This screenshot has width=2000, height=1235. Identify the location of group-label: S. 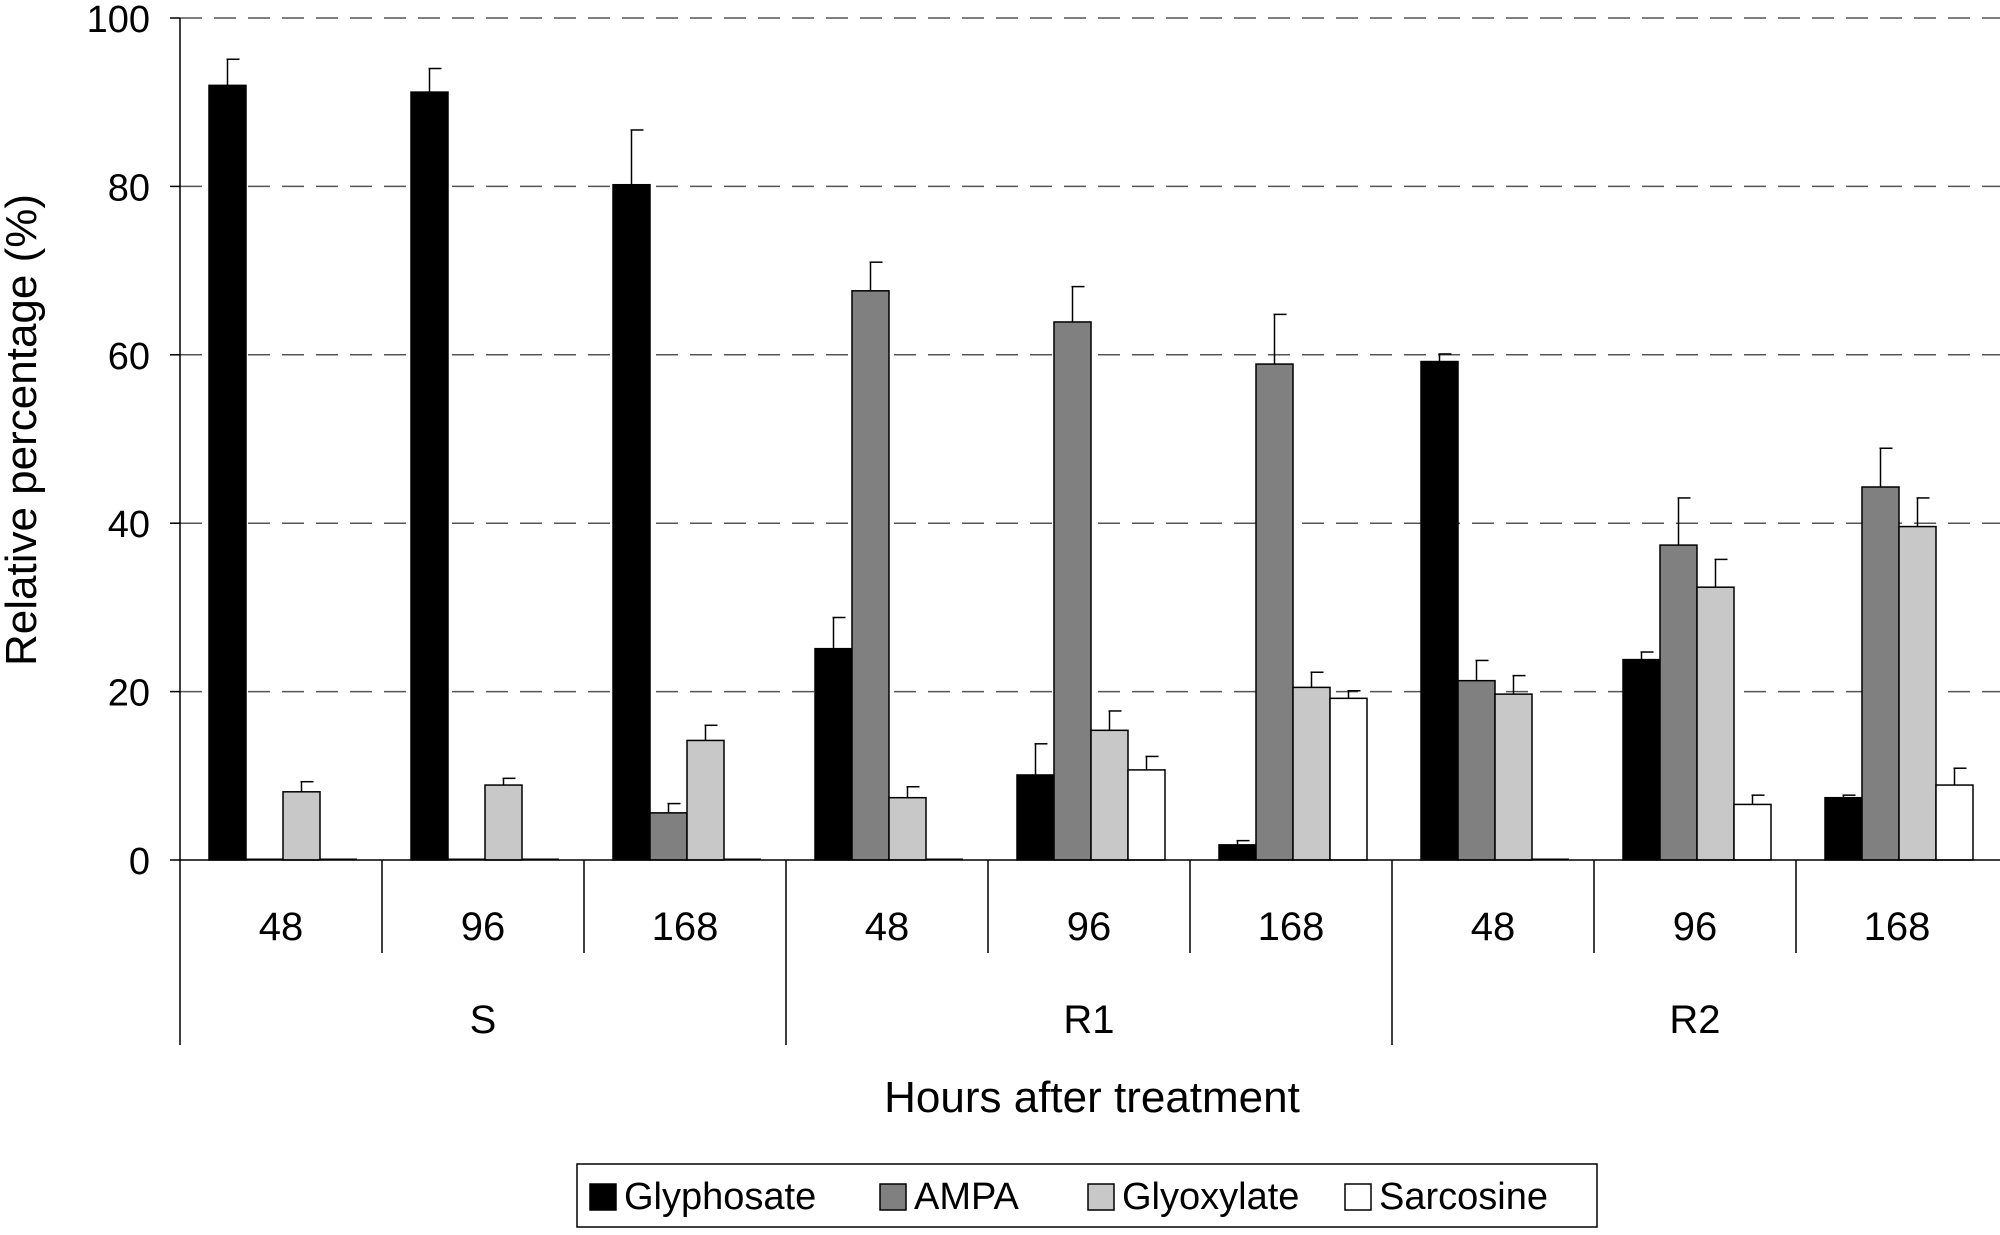
(483, 1020).